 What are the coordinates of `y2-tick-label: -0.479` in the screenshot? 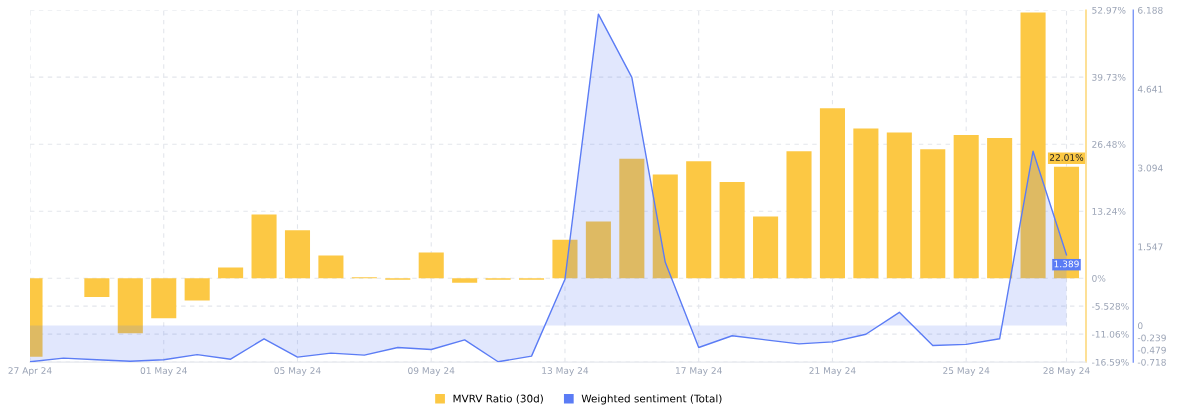 It's located at (1151, 350).